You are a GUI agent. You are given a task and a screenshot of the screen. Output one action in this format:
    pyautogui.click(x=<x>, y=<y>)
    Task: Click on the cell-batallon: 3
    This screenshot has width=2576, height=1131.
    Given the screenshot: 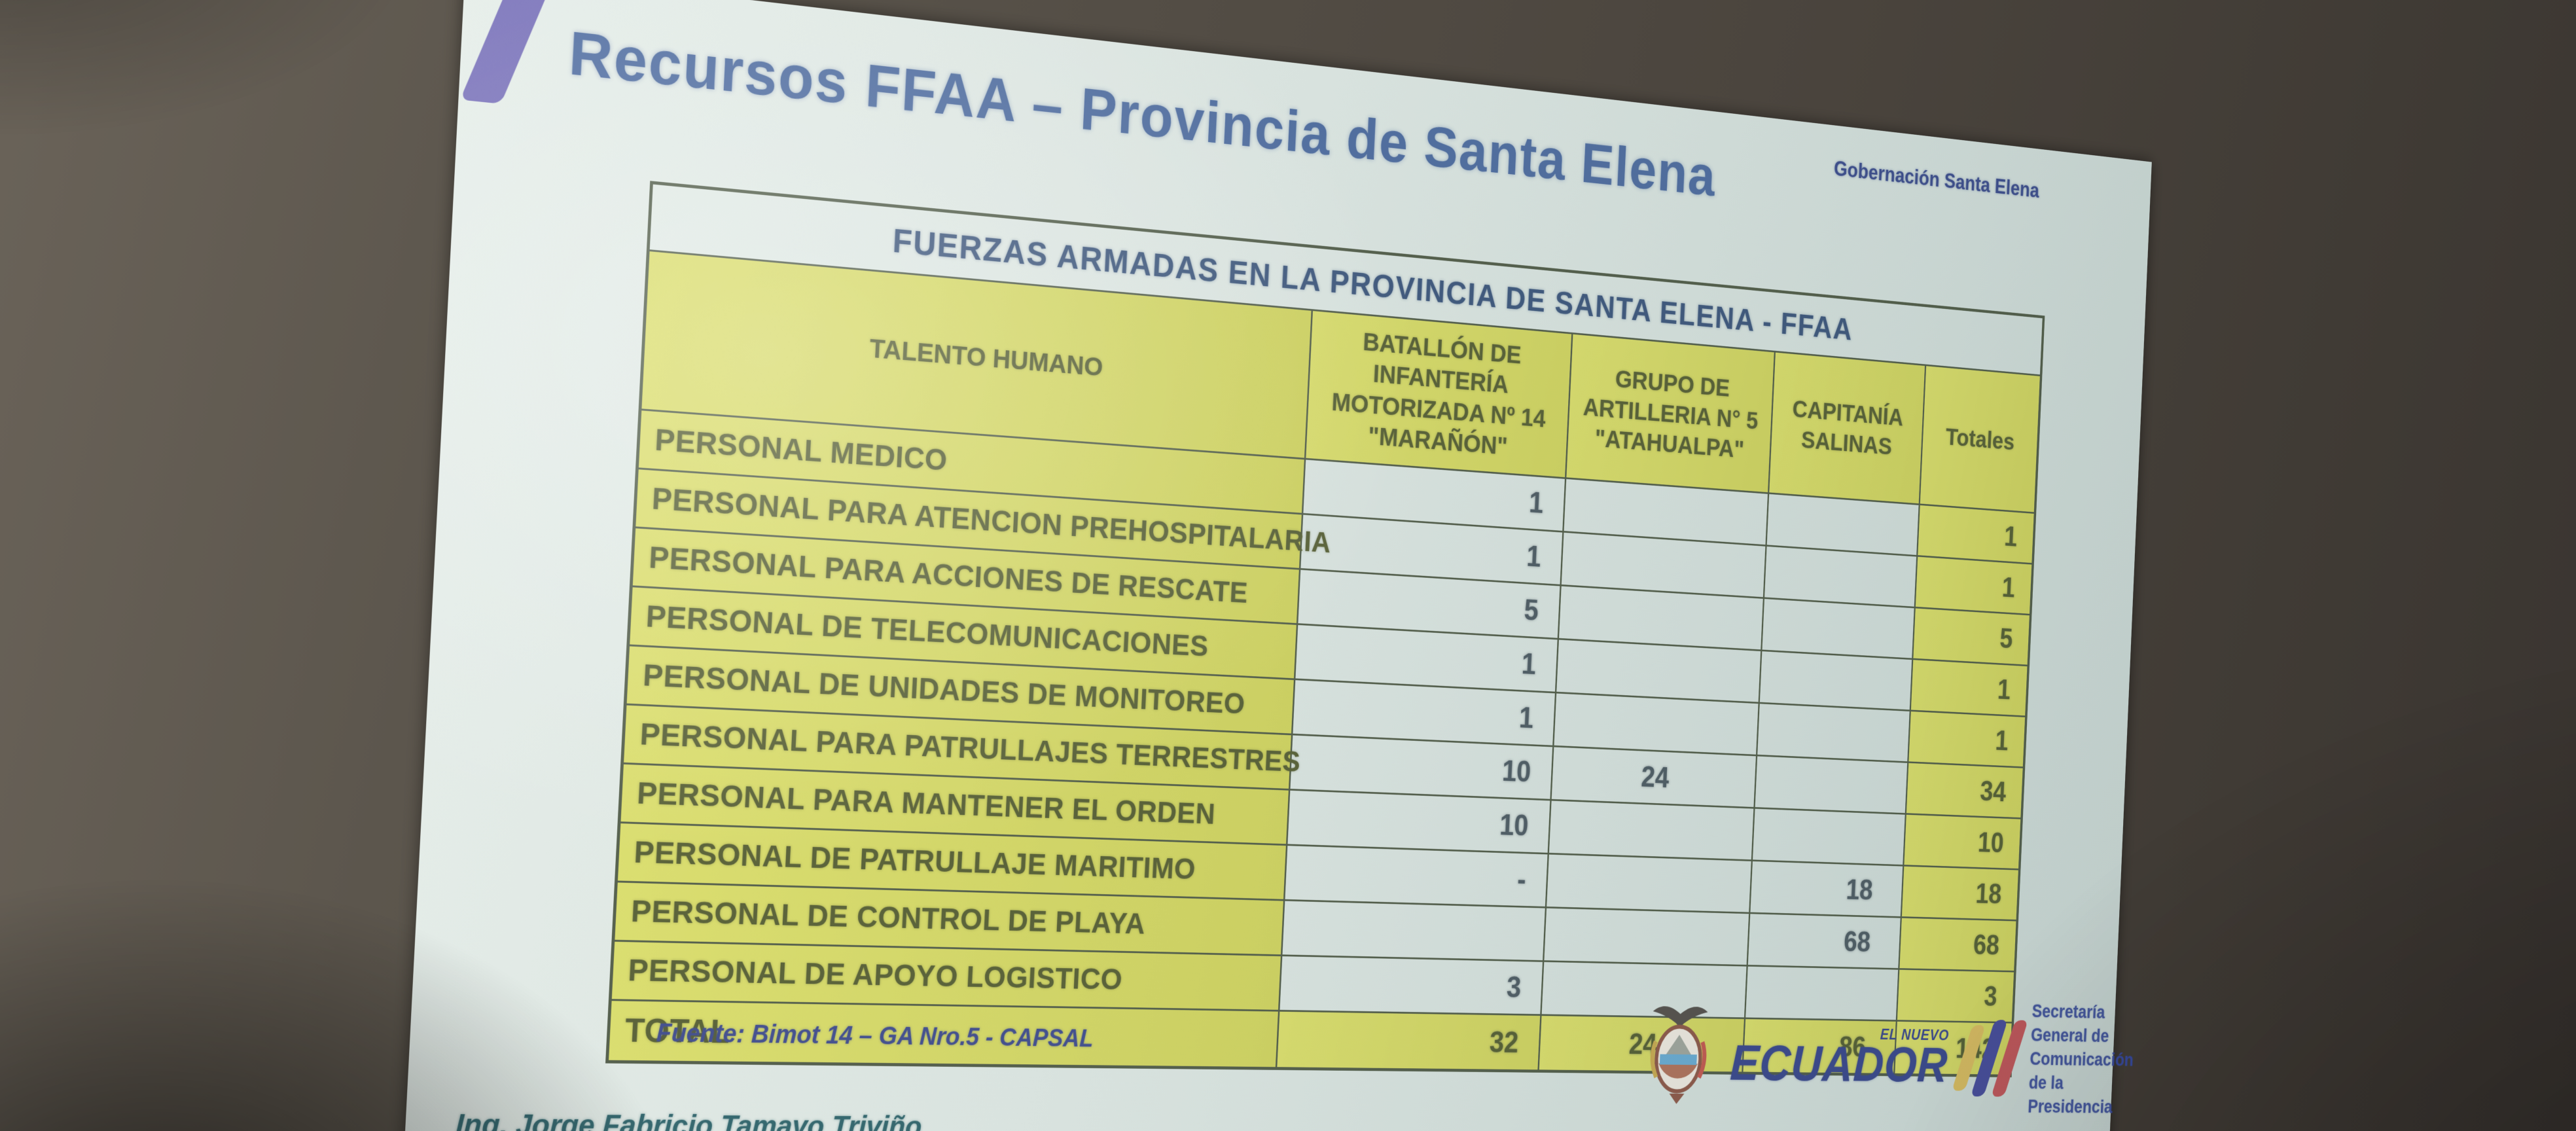 What is the action you would take?
    pyautogui.click(x=1411, y=985)
    